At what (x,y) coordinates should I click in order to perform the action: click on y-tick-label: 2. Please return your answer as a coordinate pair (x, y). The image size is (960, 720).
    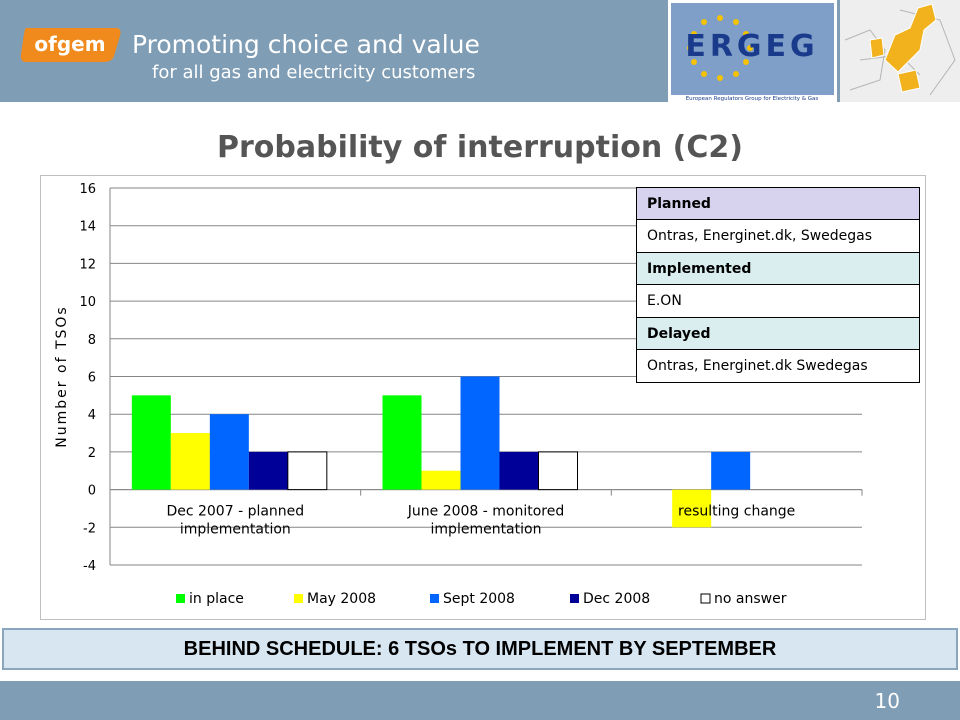
    Looking at the image, I should click on (92, 453).